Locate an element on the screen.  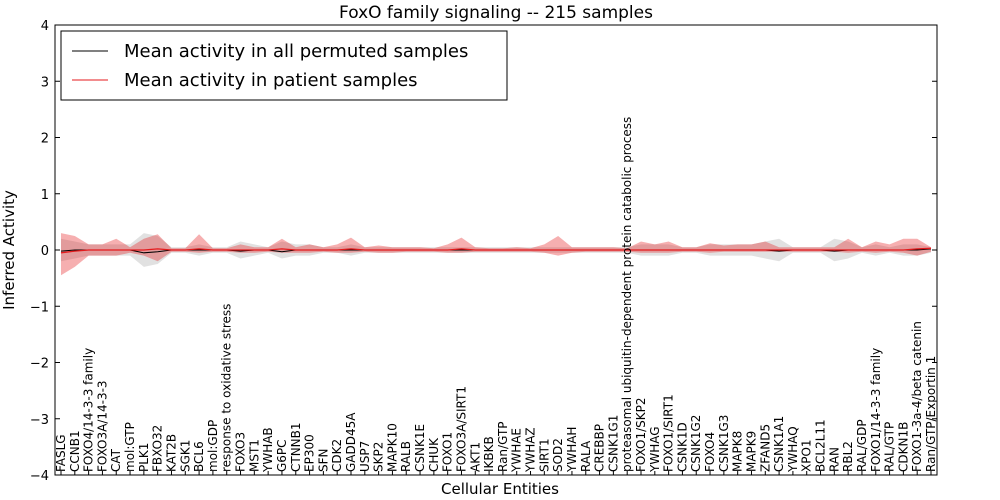
y-tick-label: −2 is located at coordinates (39, 364).